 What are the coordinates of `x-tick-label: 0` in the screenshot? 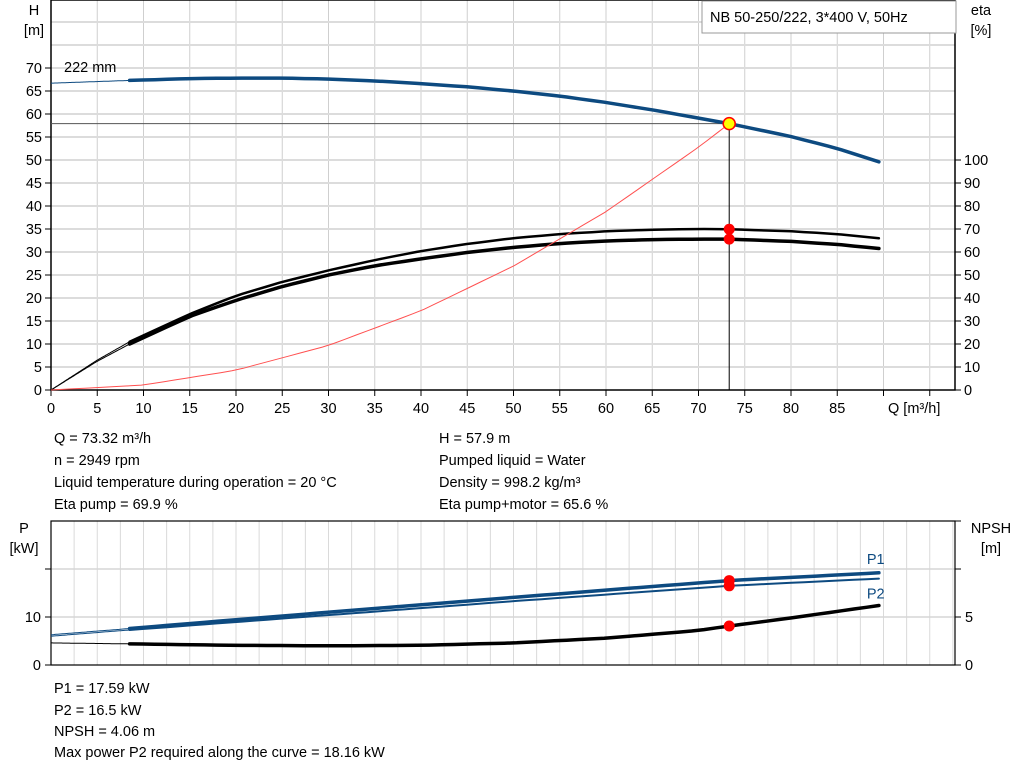 It's located at (51, 409).